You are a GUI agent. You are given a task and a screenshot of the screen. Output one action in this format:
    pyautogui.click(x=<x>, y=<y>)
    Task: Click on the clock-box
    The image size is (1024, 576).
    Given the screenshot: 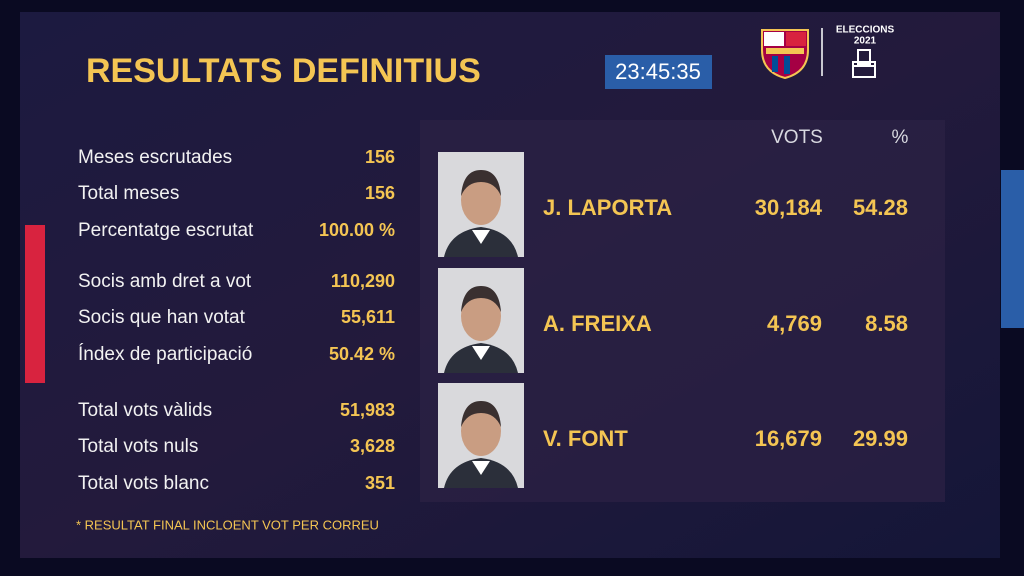 What is the action you would take?
    pyautogui.click(x=658, y=72)
    